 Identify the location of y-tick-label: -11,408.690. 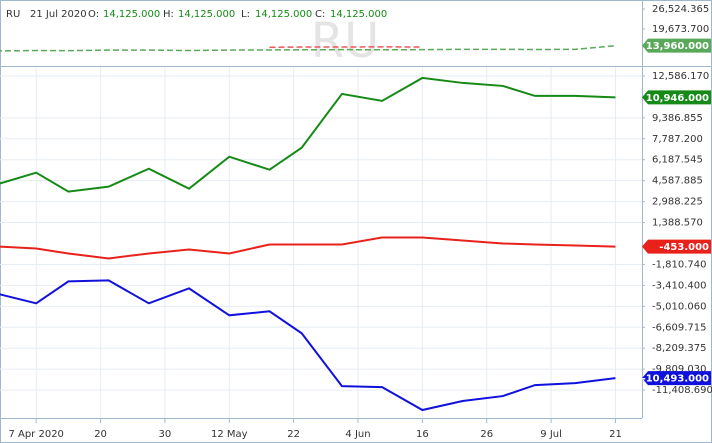
(682, 390).